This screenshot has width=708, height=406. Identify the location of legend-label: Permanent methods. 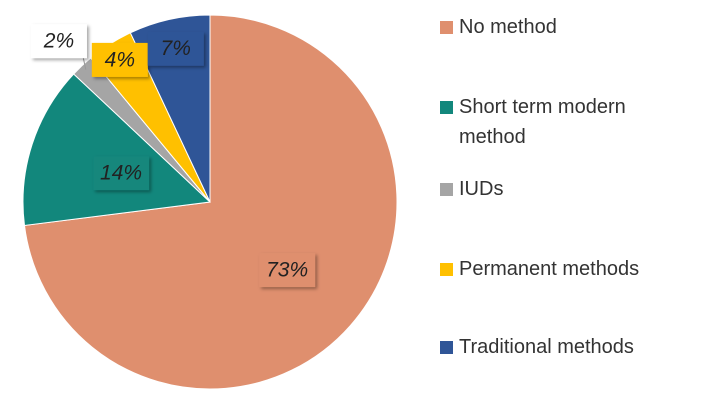
(549, 269).